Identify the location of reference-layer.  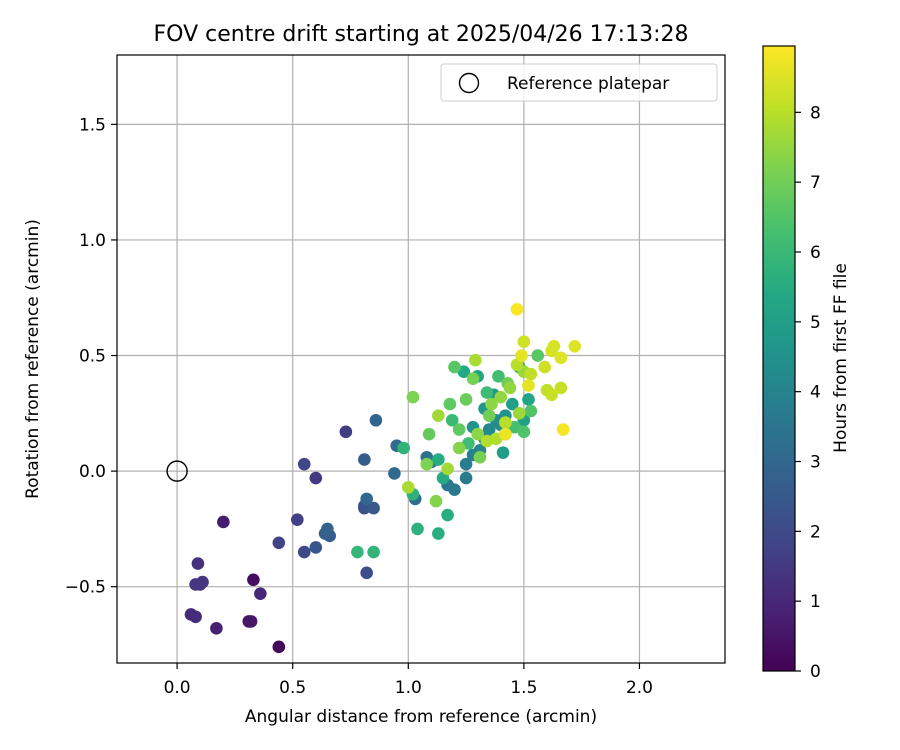
(177, 471).